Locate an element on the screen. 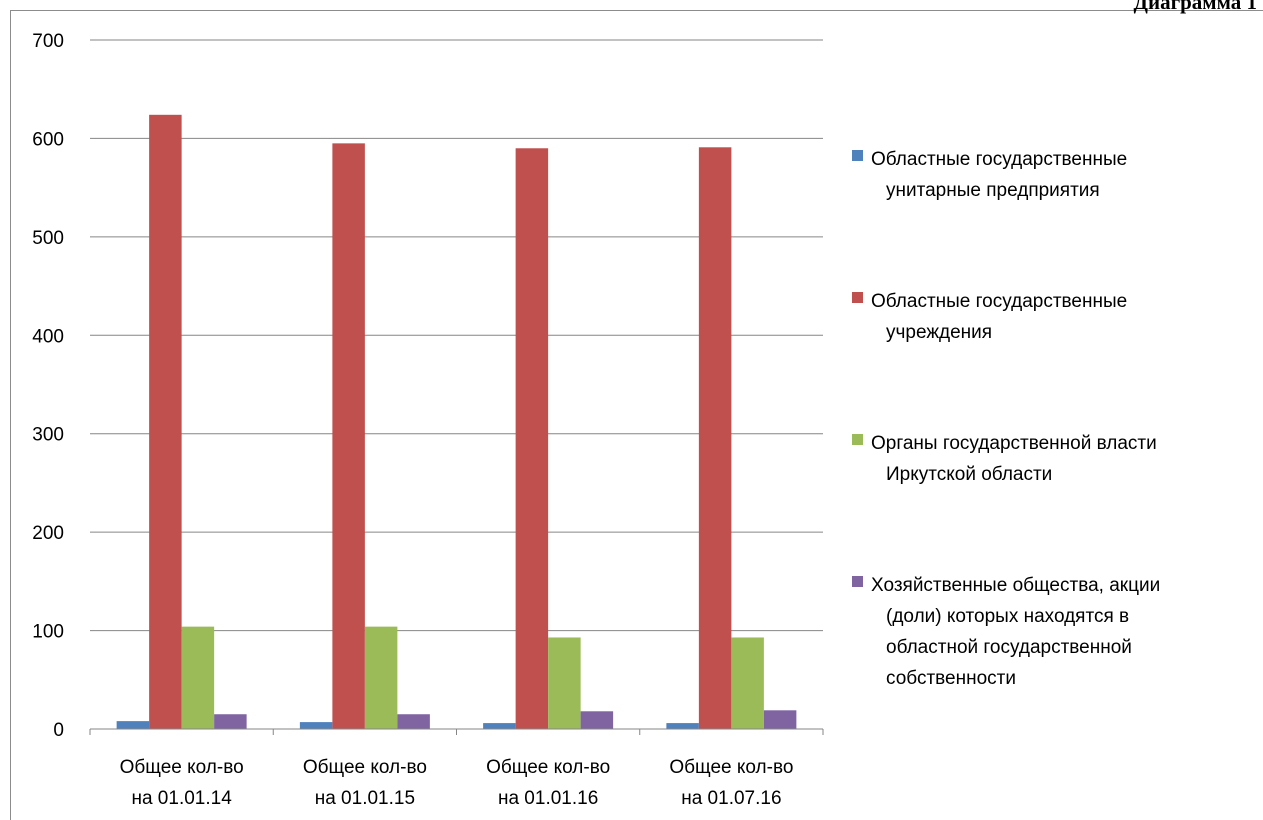 The width and height of the screenshot is (1263, 820). y-tick-label: 600 is located at coordinates (48, 139).